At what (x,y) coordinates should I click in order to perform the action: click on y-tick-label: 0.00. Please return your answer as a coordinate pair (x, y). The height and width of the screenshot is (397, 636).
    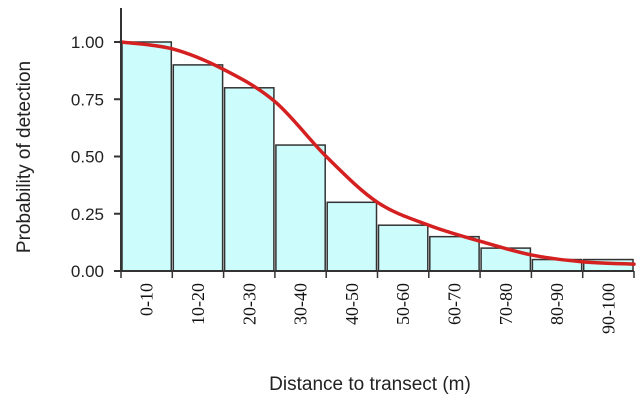
    Looking at the image, I should click on (87, 271).